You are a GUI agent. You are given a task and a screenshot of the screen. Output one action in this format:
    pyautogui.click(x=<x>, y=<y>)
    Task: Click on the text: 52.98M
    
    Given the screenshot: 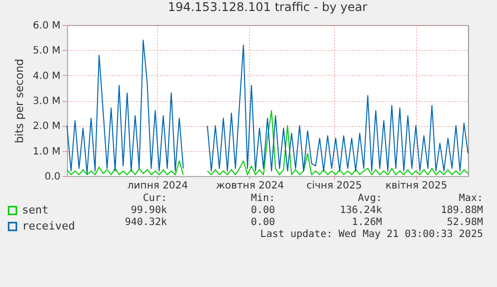 What is the action you would take?
    pyautogui.click(x=464, y=223)
    